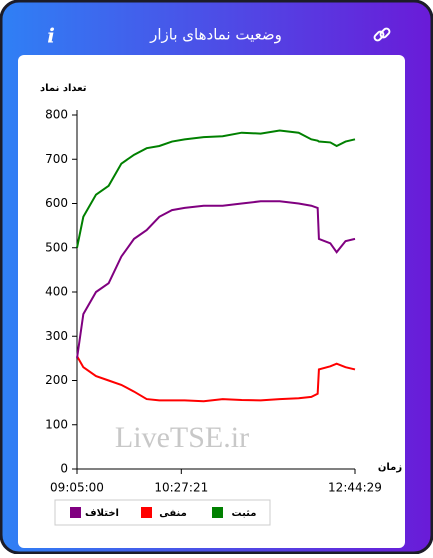  I want to click on info-icon: i, so click(51, 36).